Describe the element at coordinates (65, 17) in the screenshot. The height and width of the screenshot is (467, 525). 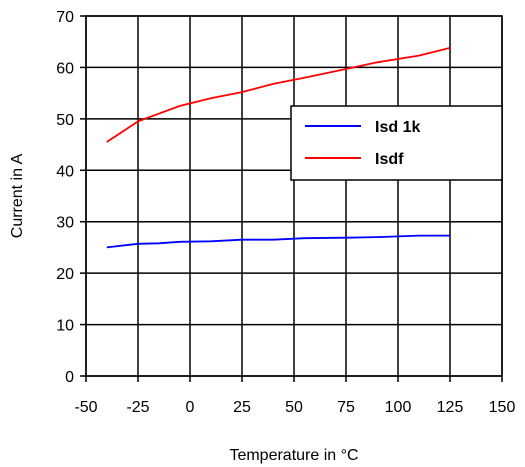
I see `y-tick-label: 70` at that location.